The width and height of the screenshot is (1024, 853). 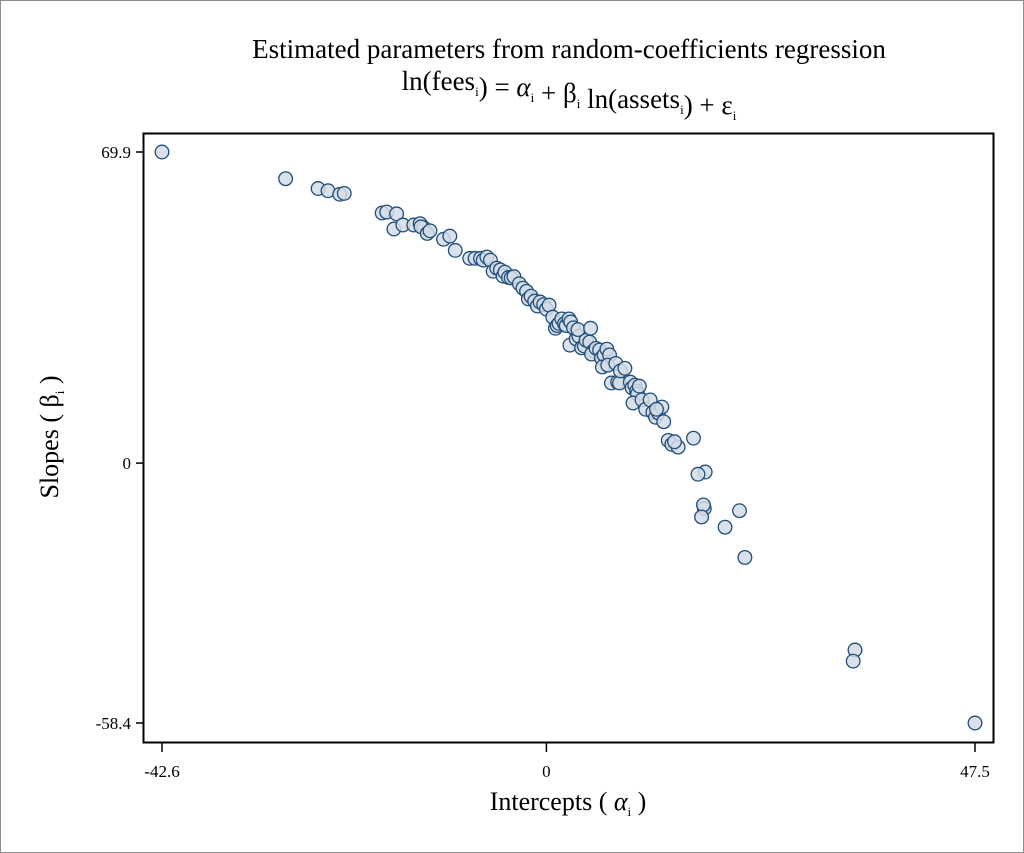 I want to click on x-tick-label: 47.5, so click(x=975, y=771).